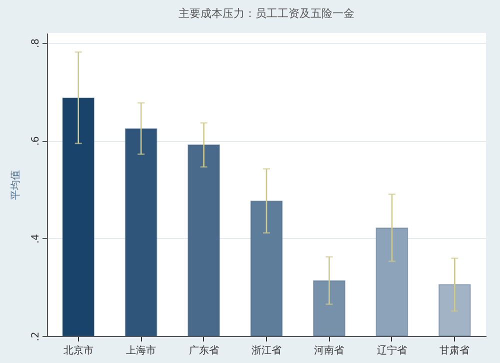 The height and width of the screenshot is (363, 500). What do you see at coordinates (329, 350) in the screenshot?
I see `x-tick-label: 河南省` at bounding box center [329, 350].